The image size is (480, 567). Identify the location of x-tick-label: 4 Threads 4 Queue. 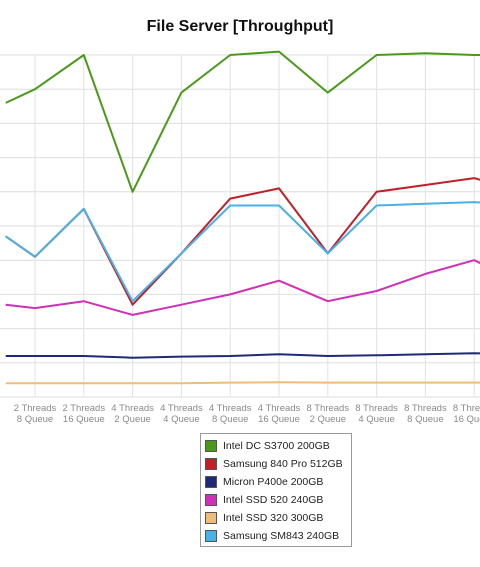
(181, 414).